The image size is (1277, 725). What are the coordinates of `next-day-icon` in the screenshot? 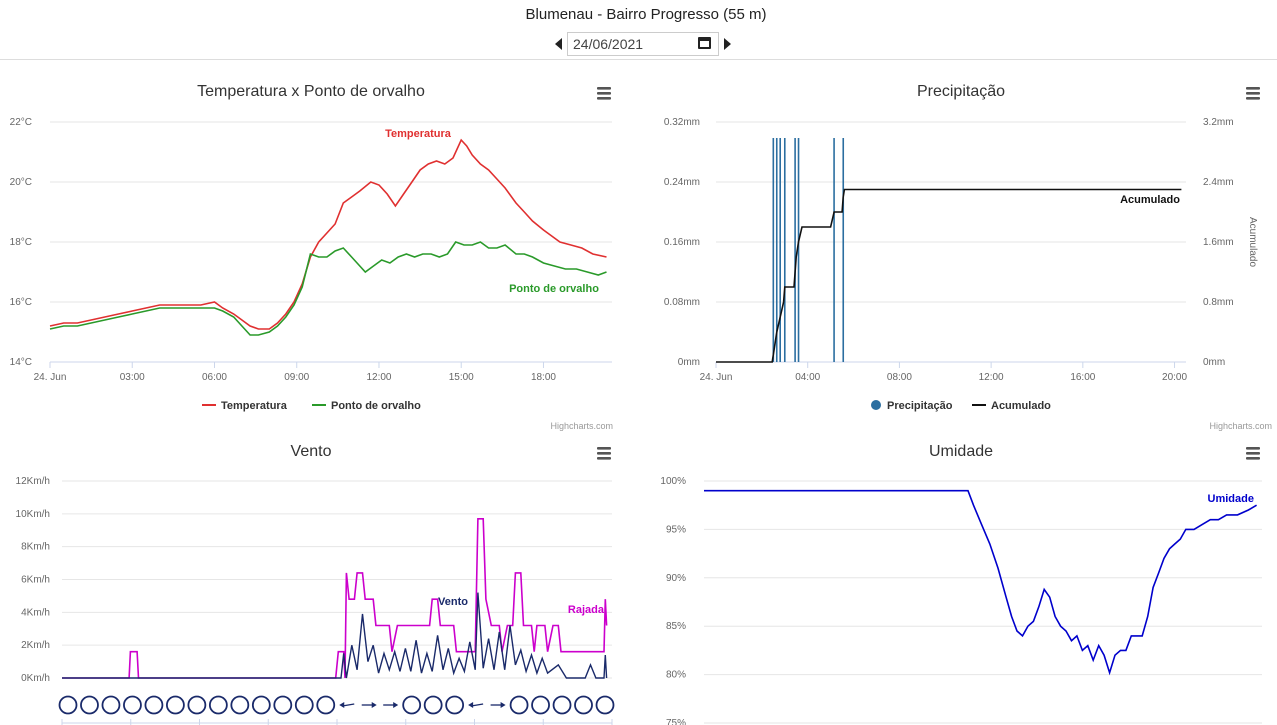 It's located at (727, 44).